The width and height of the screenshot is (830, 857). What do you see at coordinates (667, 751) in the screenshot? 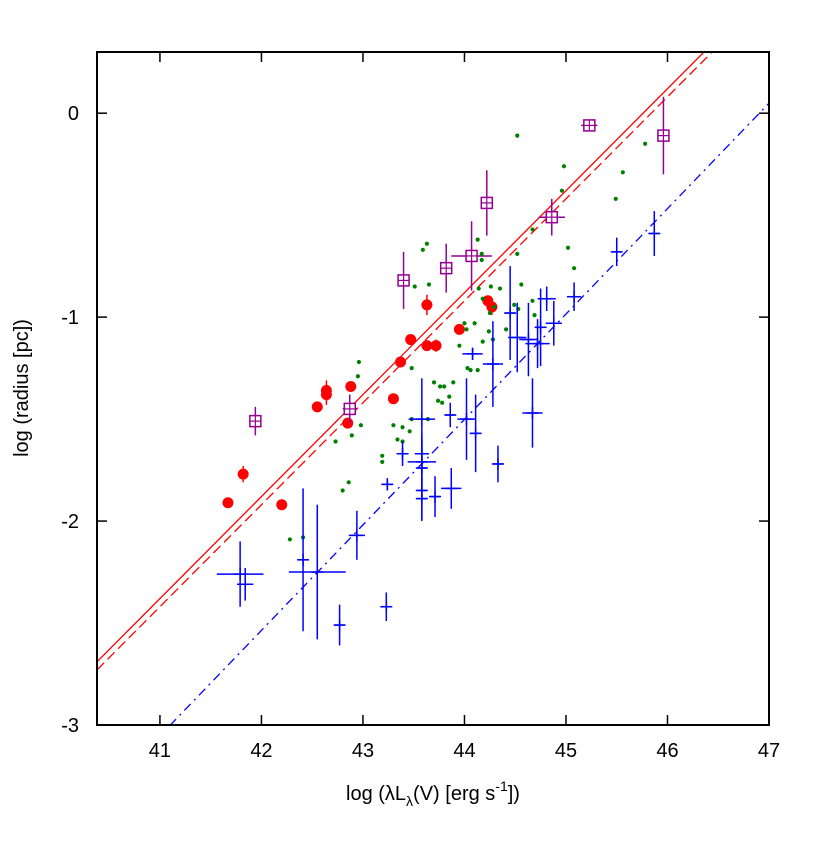
I see `x-tick-label: 46` at bounding box center [667, 751].